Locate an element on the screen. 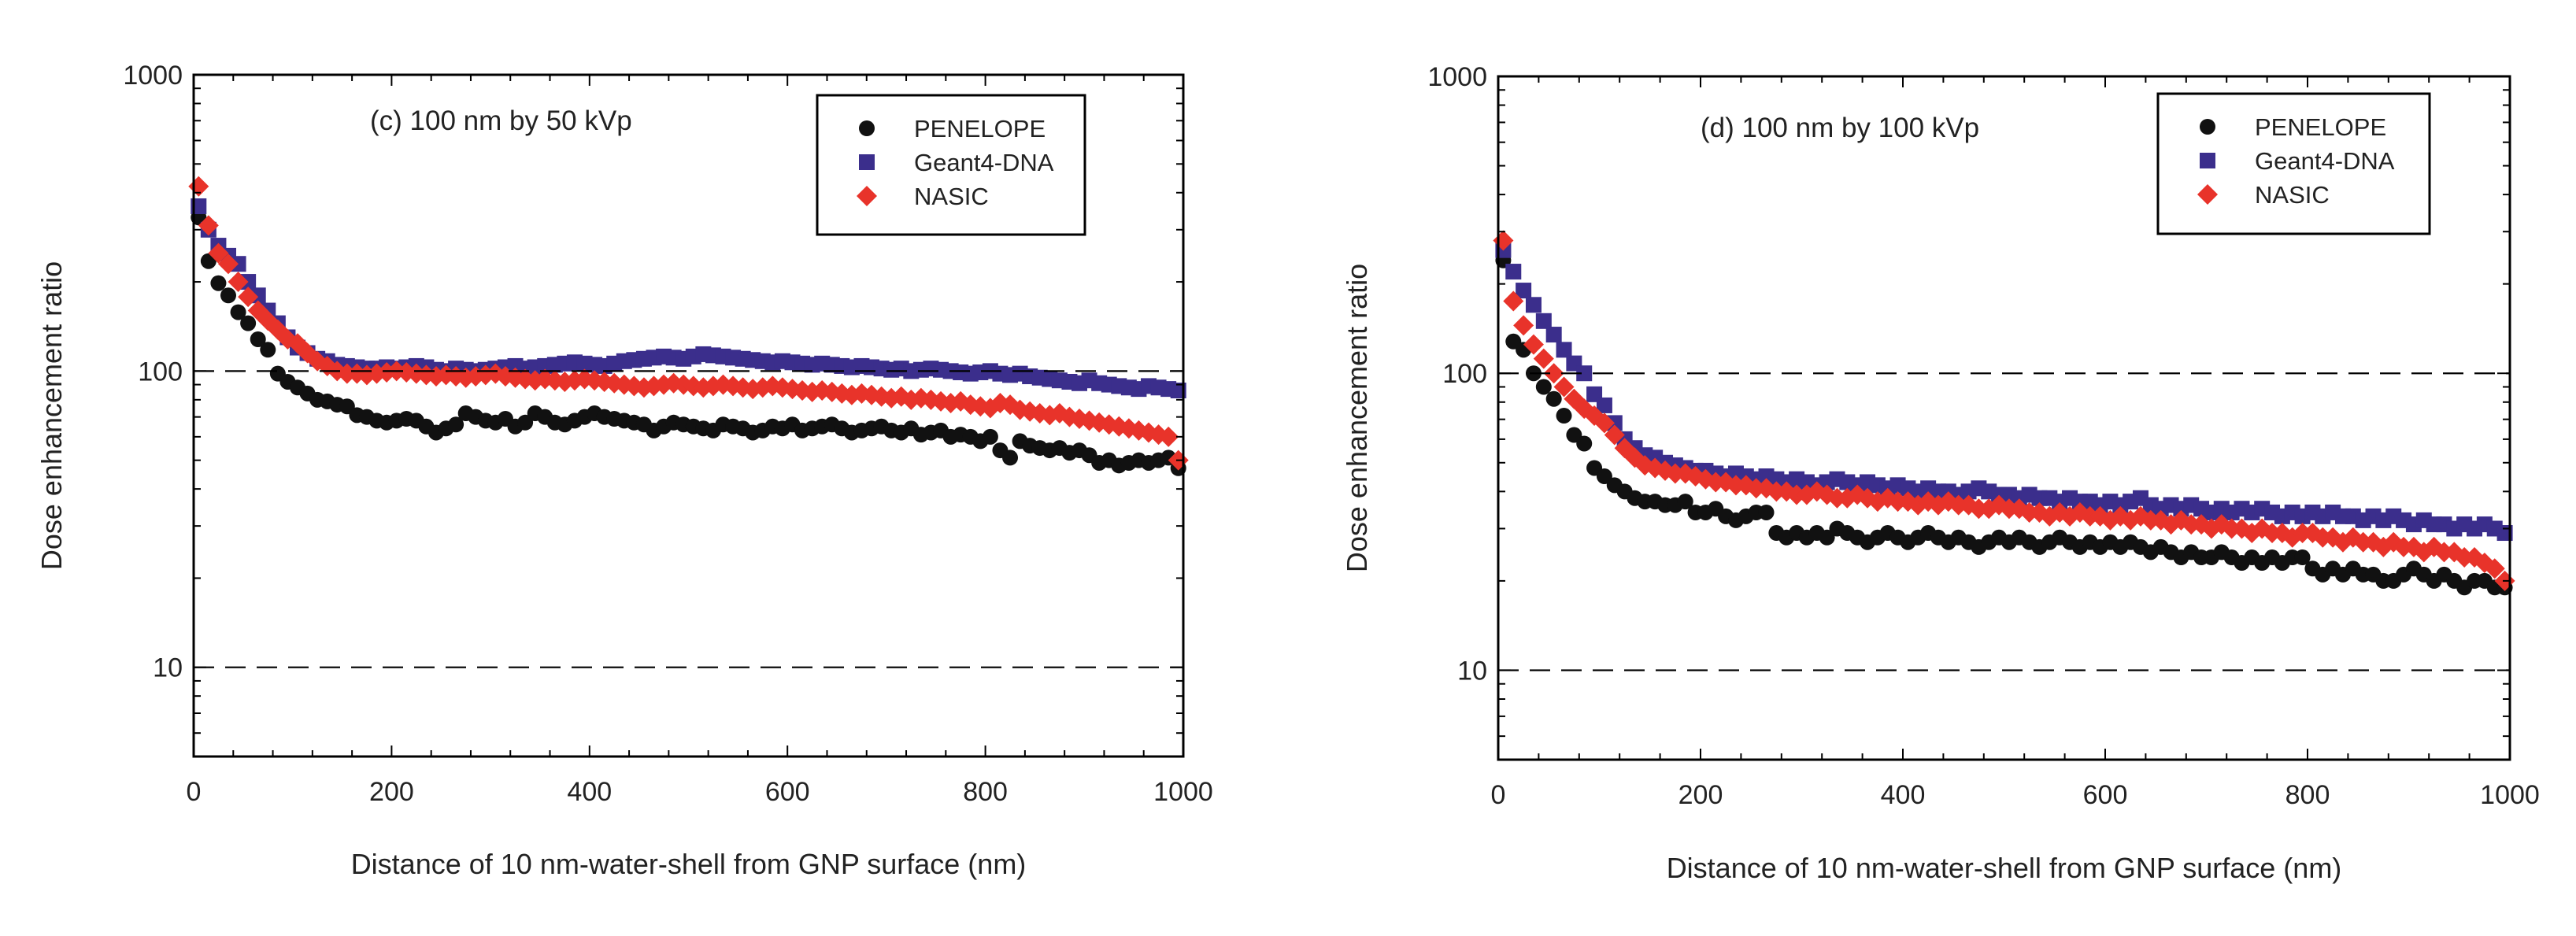 This screenshot has height=936, width=2576. panel-d-y-tick-label: 100 is located at coordinates (1464, 374).